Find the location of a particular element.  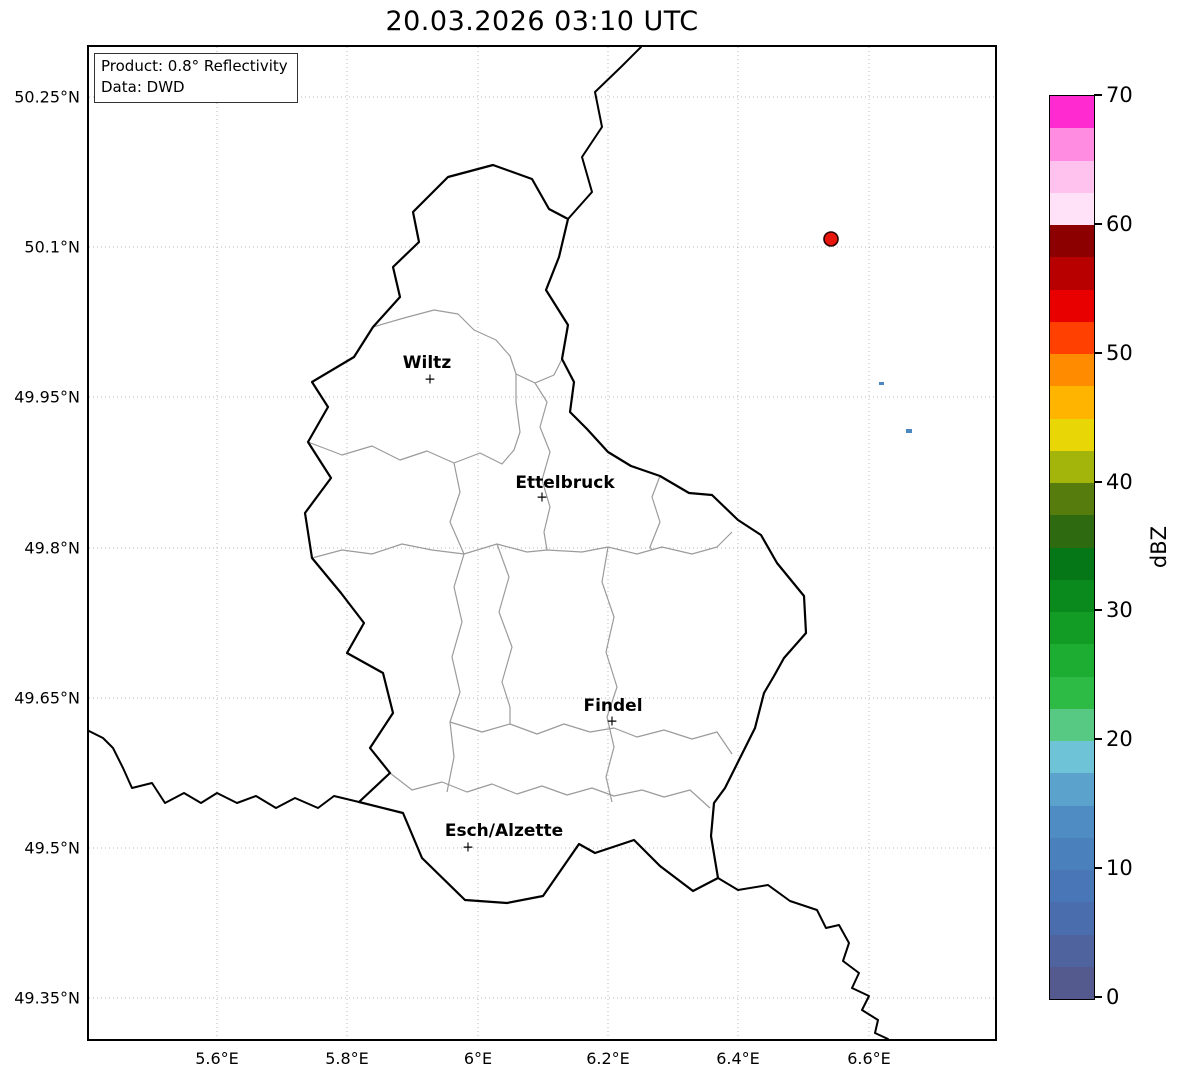

colorbar-tick-label: 20 is located at coordinates (1119, 739).